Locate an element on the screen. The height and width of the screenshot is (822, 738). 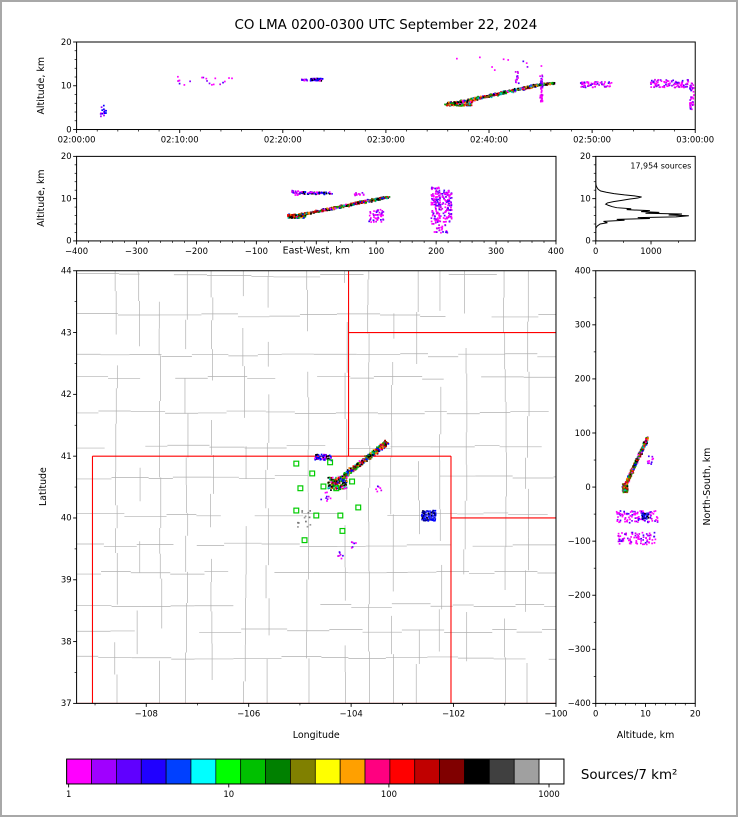
colorbar: 1 10 100 1000 is located at coordinates (315, 778).